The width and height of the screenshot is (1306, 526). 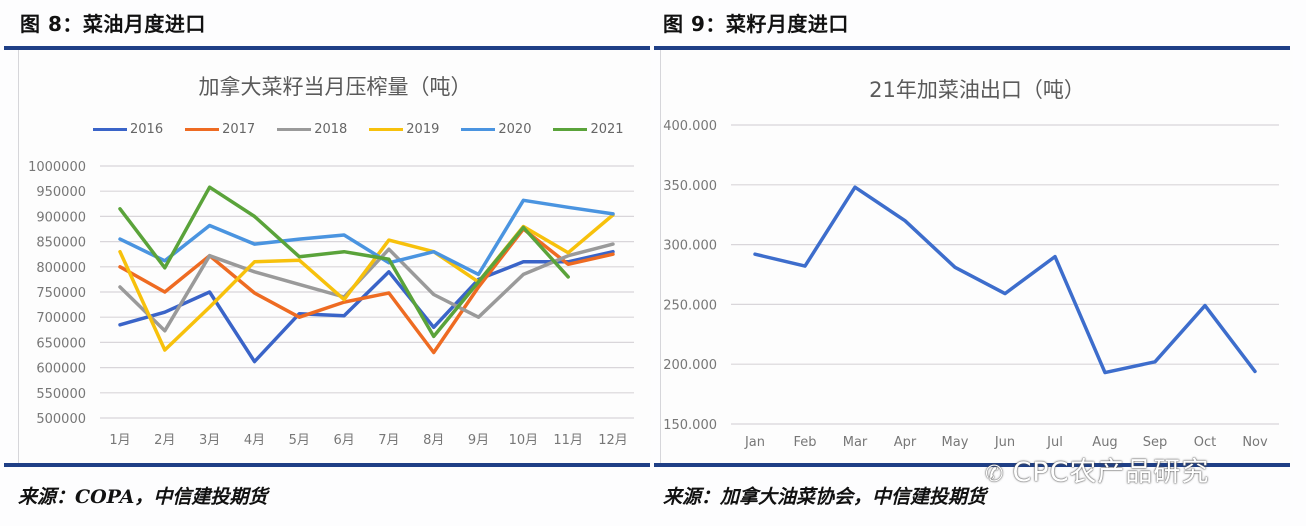 What do you see at coordinates (905, 442) in the screenshot?
I see `x-tick-label: Apr` at bounding box center [905, 442].